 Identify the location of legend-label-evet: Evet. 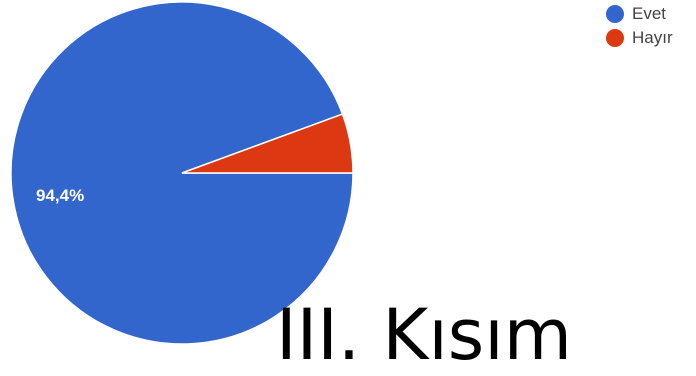
(649, 13).